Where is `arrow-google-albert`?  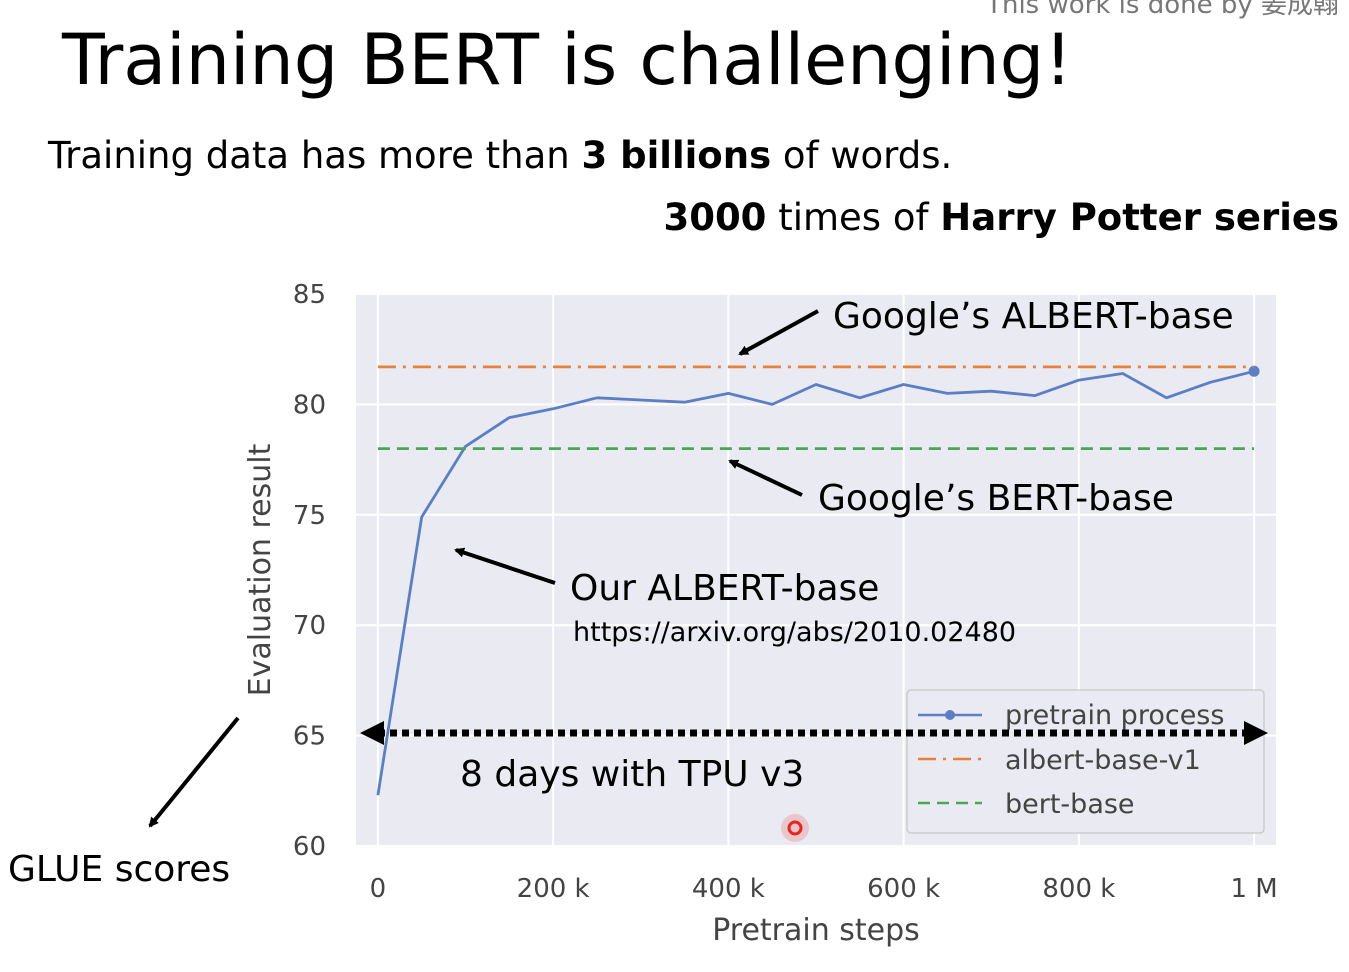
arrow-google-albert is located at coordinates (778, 332).